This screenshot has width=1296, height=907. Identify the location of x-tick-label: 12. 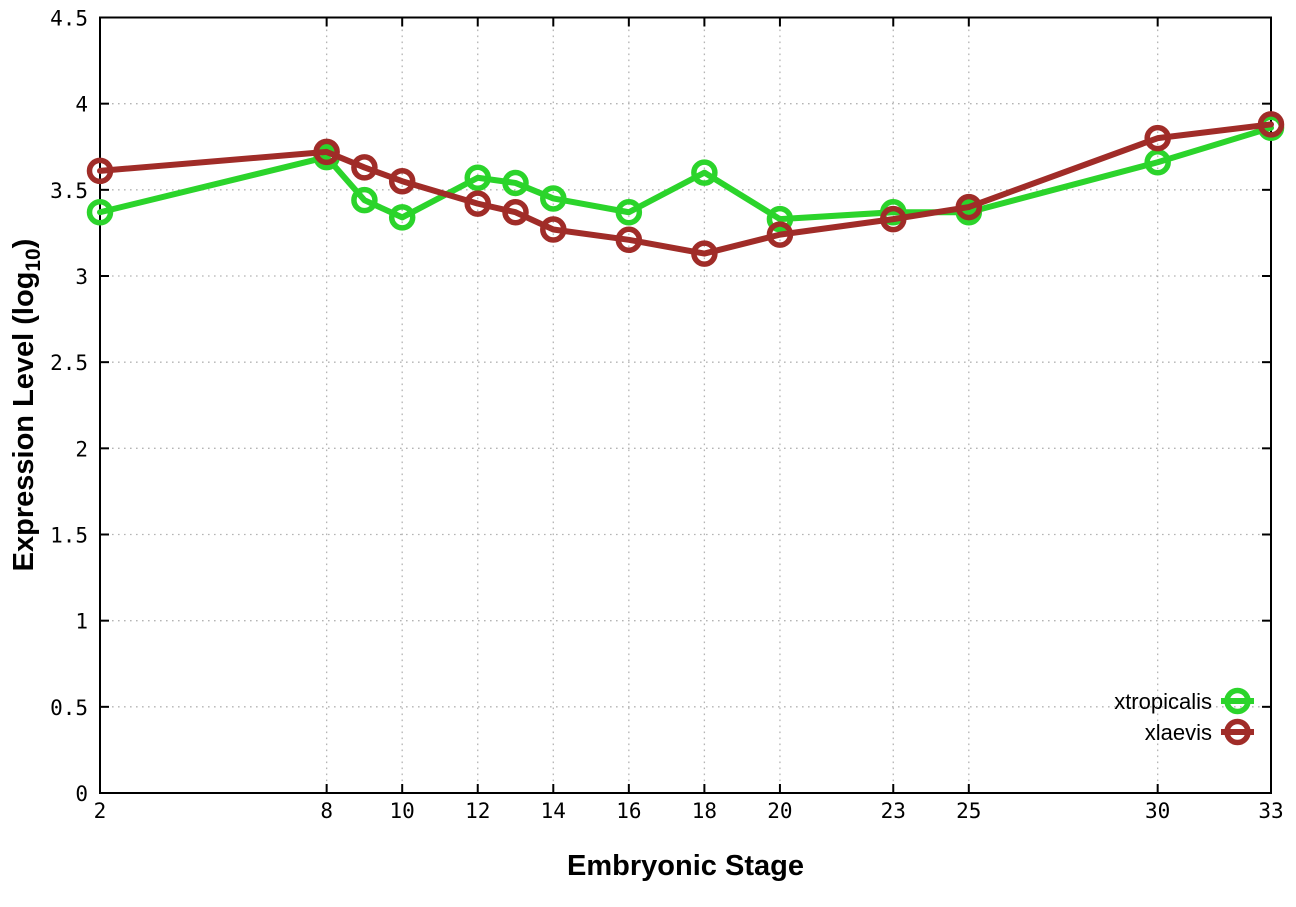
(477, 811).